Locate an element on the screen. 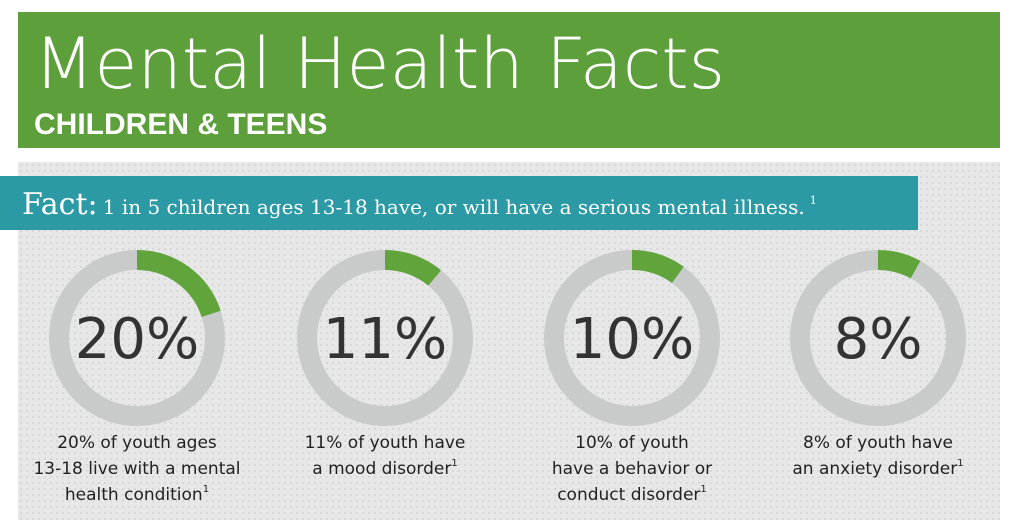 The height and width of the screenshot is (520, 1012). caption-line: 10% of youth is located at coordinates (632, 443).